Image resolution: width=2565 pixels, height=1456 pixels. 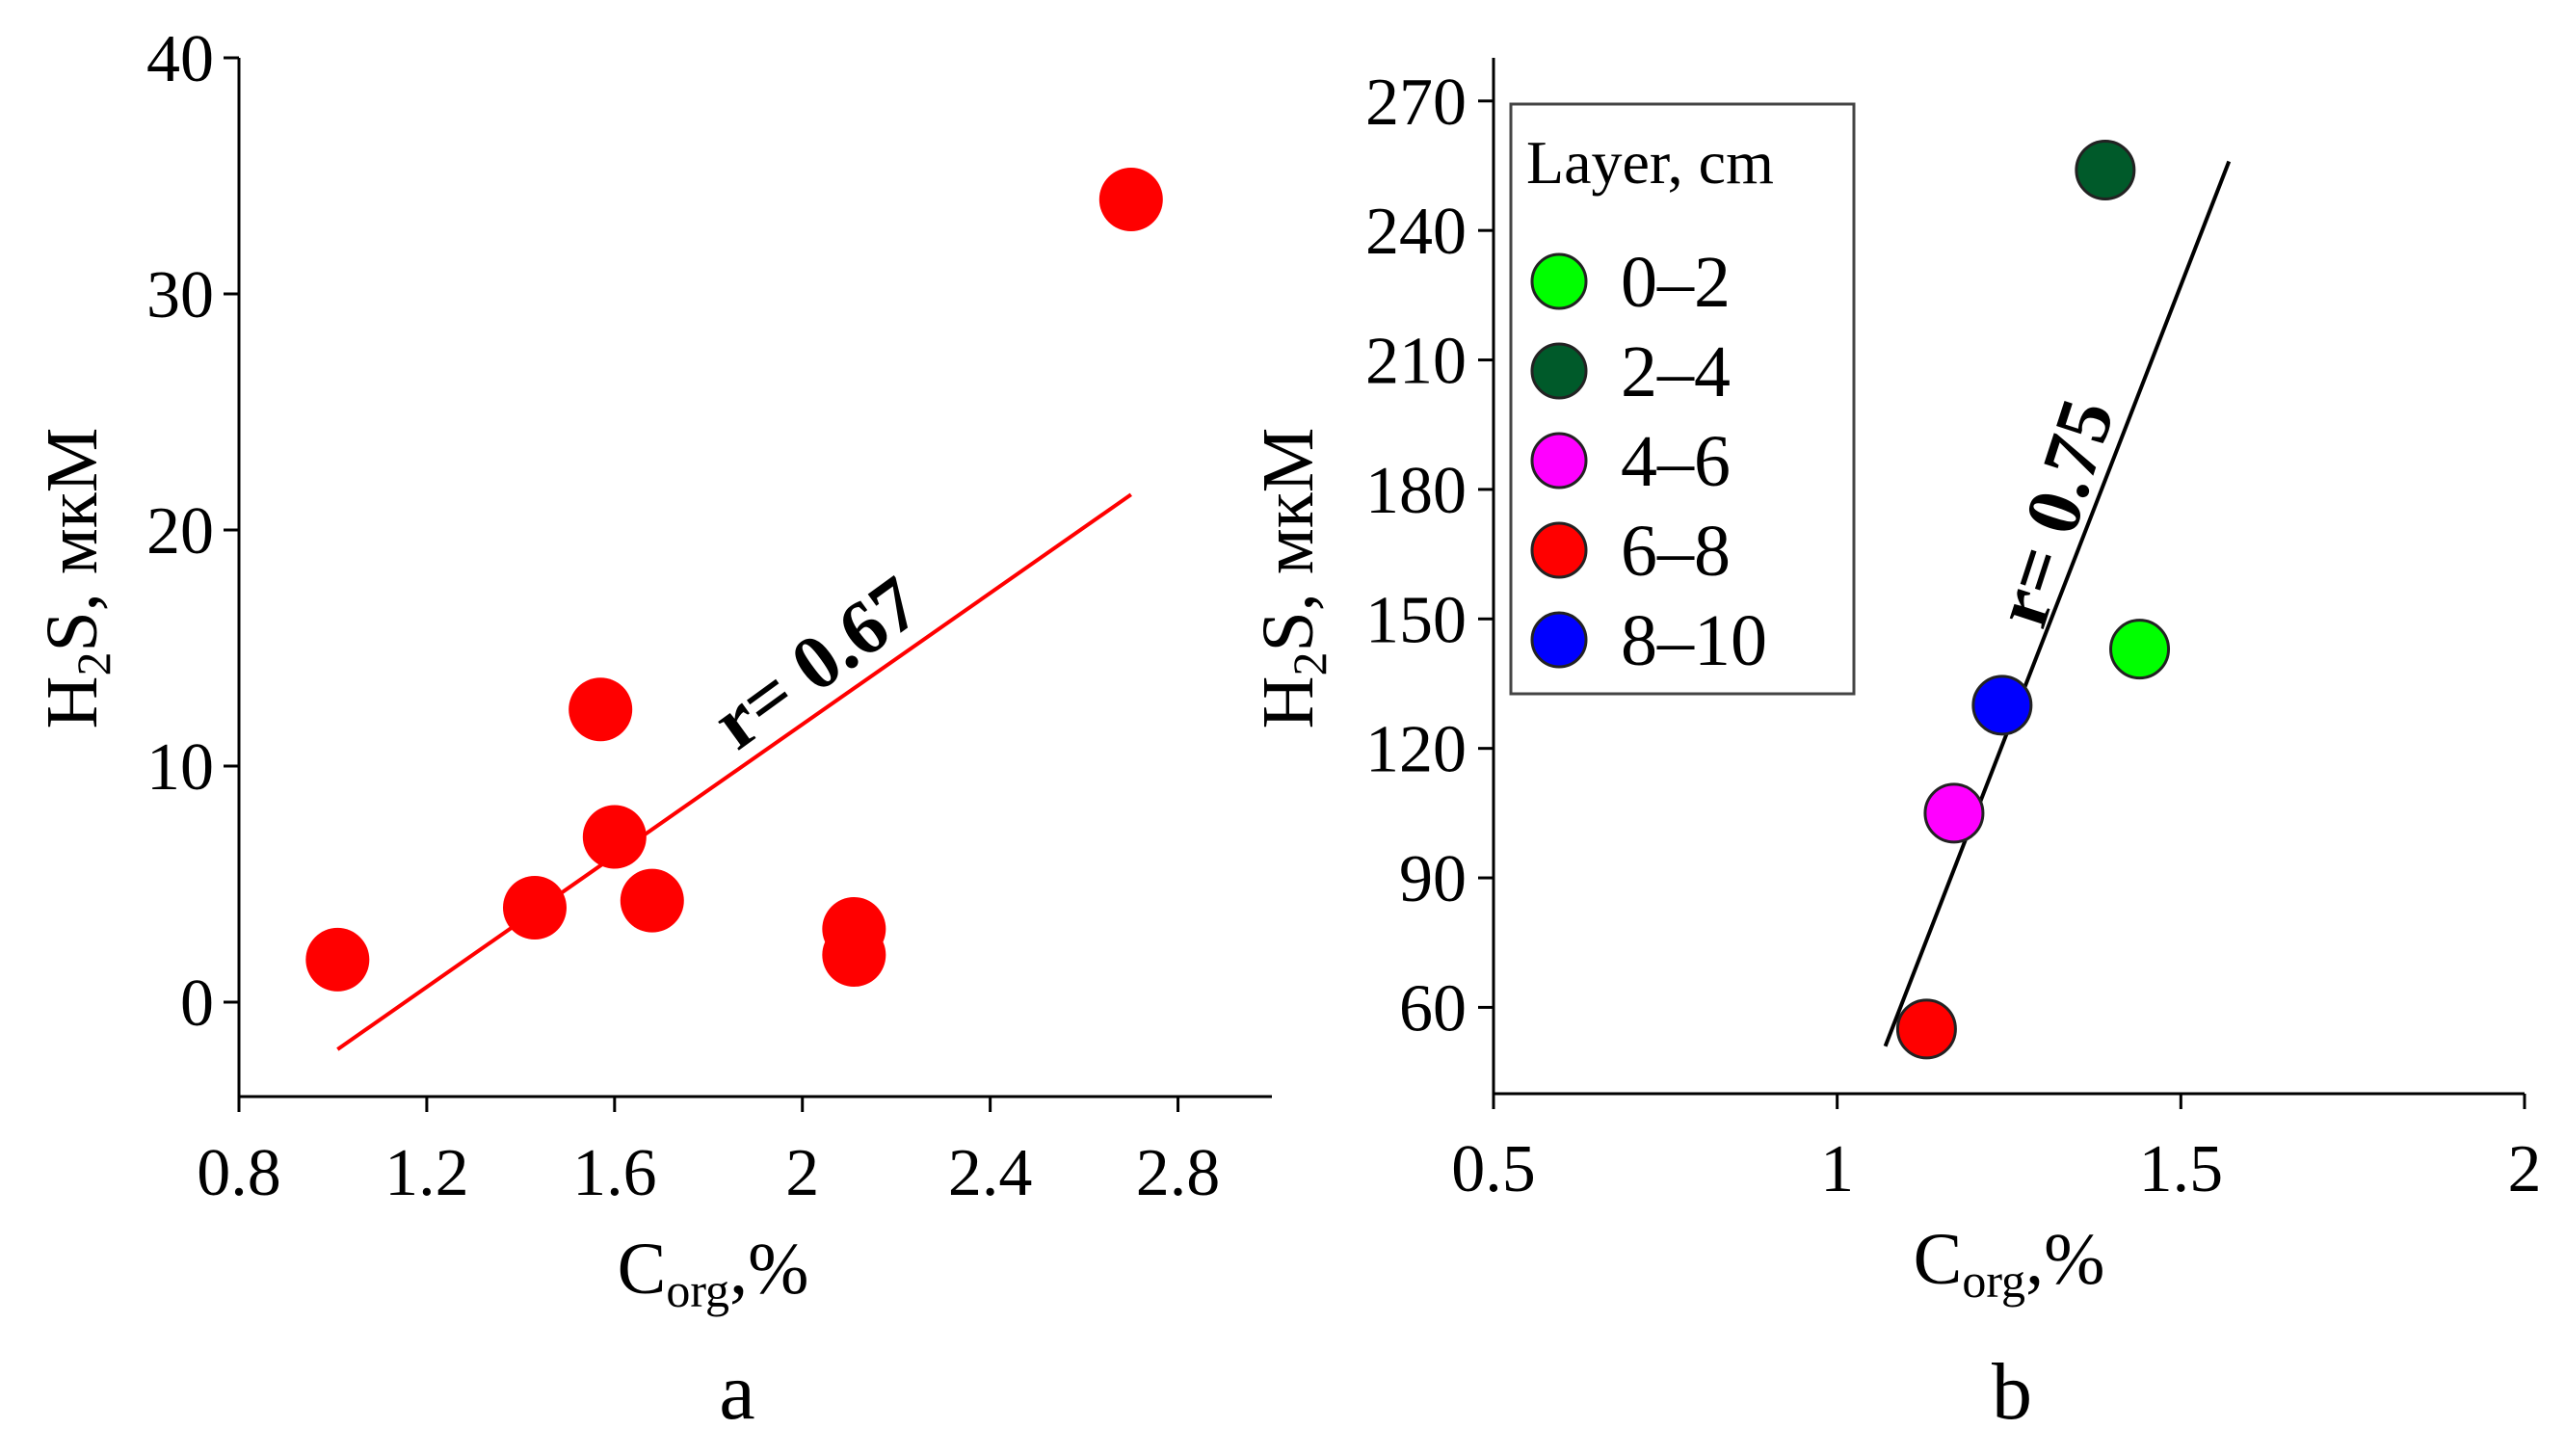 I want to click on legend-items: 0–22–4 4–6 6–88–10, so click(x=1648, y=462).